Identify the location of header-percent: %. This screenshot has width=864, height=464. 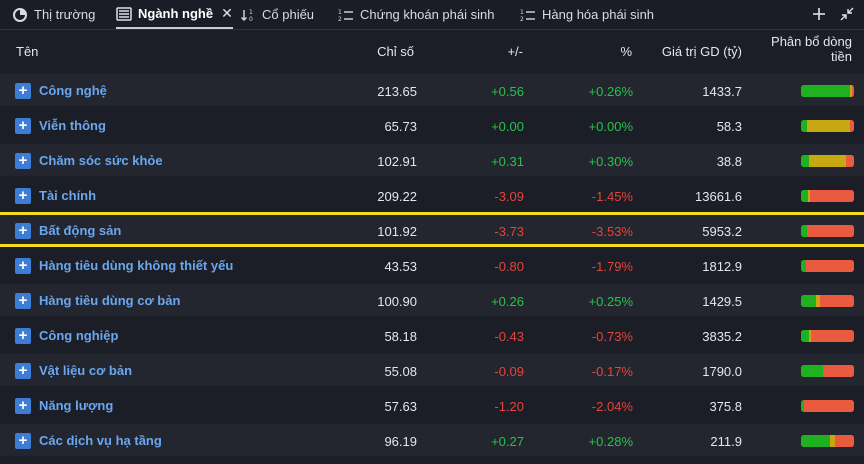
(626, 51).